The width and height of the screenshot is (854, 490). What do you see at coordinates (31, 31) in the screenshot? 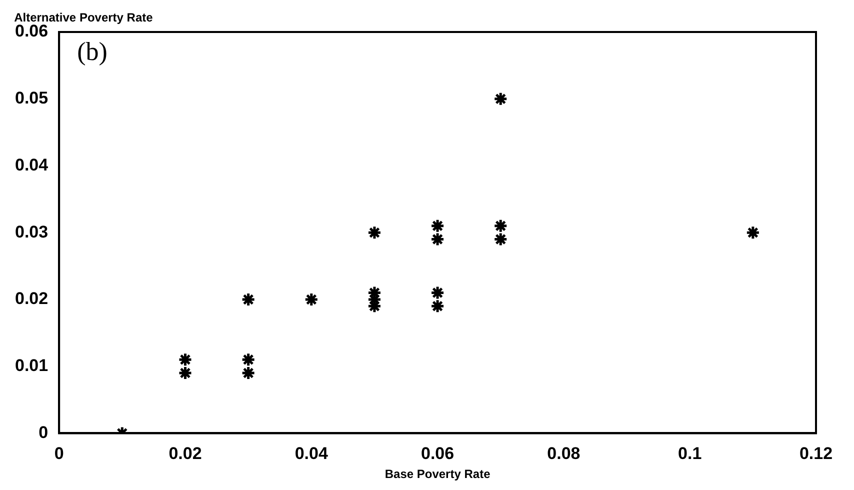
I see `y-tick-label: 0.06` at bounding box center [31, 31].